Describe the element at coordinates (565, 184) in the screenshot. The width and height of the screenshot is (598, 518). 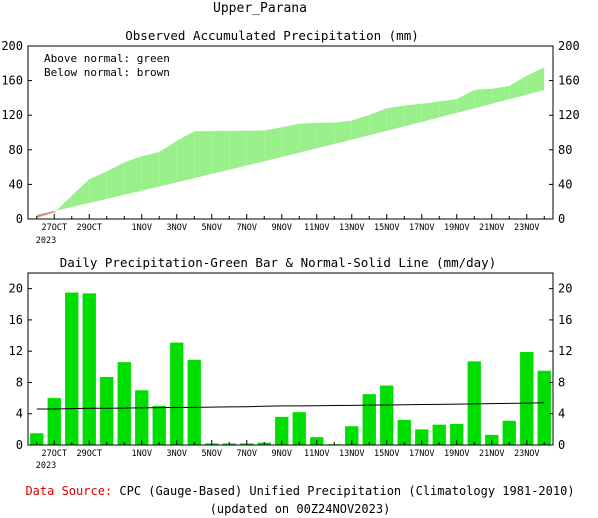
I see `accumulated-ylabel-right: 40` at that location.